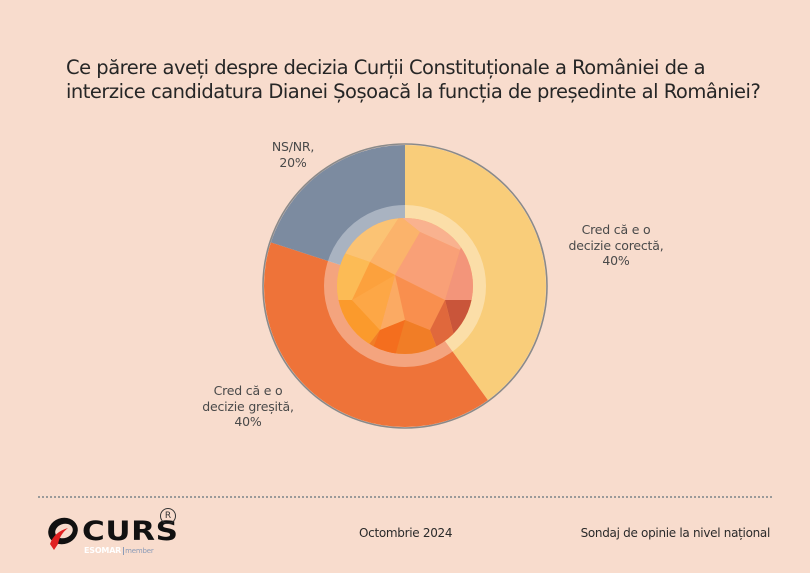 Image resolution: width=810 pixels, height=573 pixels. I want to click on slice-correct, so click(475, 273).